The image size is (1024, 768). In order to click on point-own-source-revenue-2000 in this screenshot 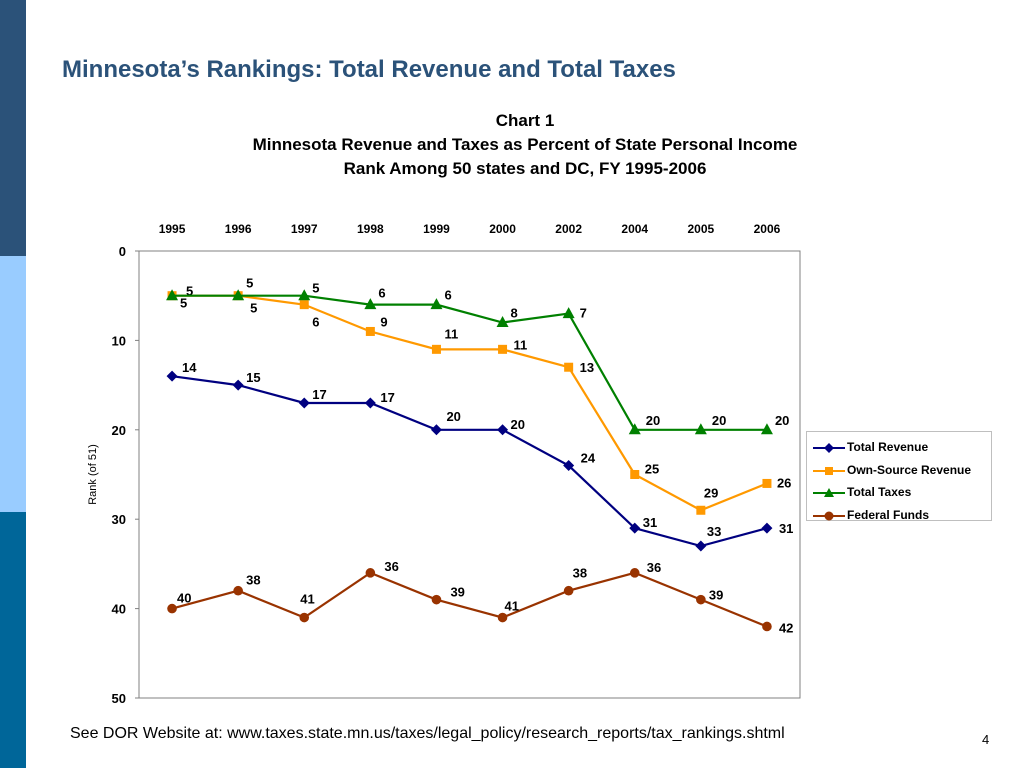, I will do `click(503, 349)`.